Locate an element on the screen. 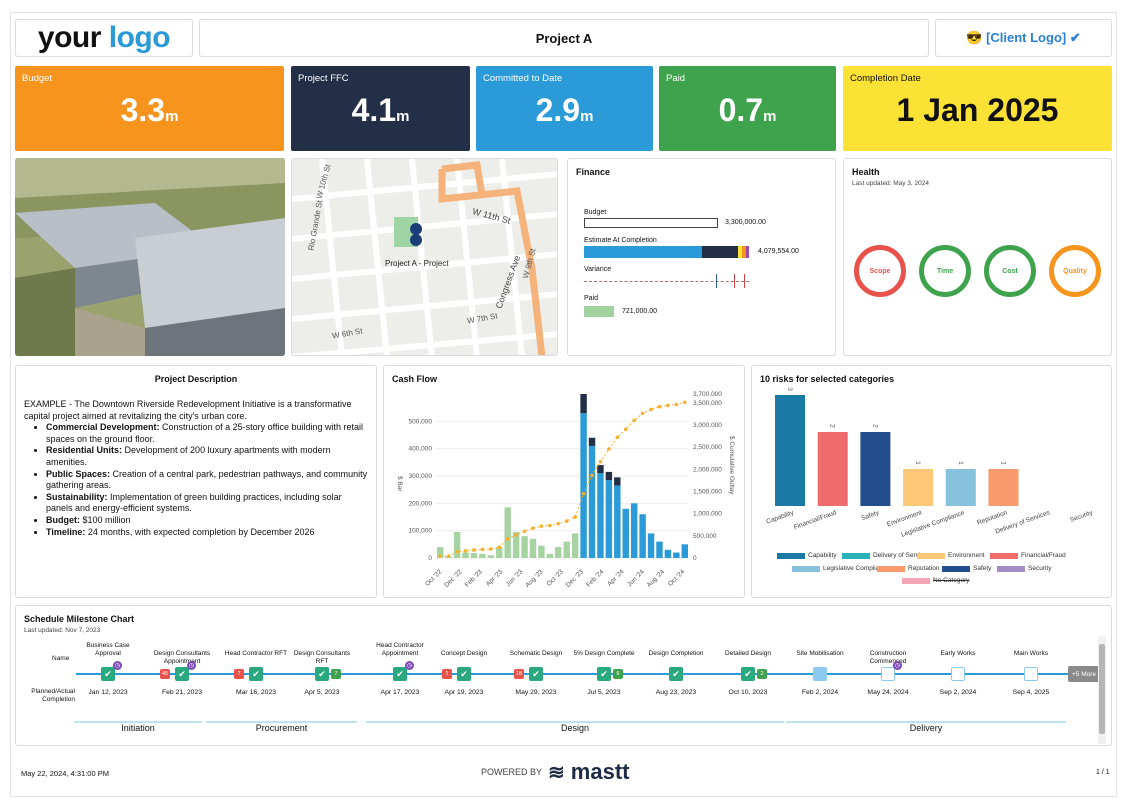 The height and width of the screenshot is (810, 1127). cashflow-xtick: Jun '24 is located at coordinates (636, 578).